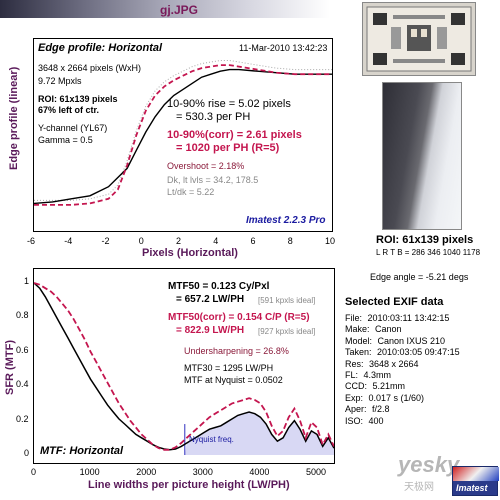  Describe the element at coordinates (419, 277) in the screenshot. I see `edge-angle: Edge angle = -5.21 degs` at that location.